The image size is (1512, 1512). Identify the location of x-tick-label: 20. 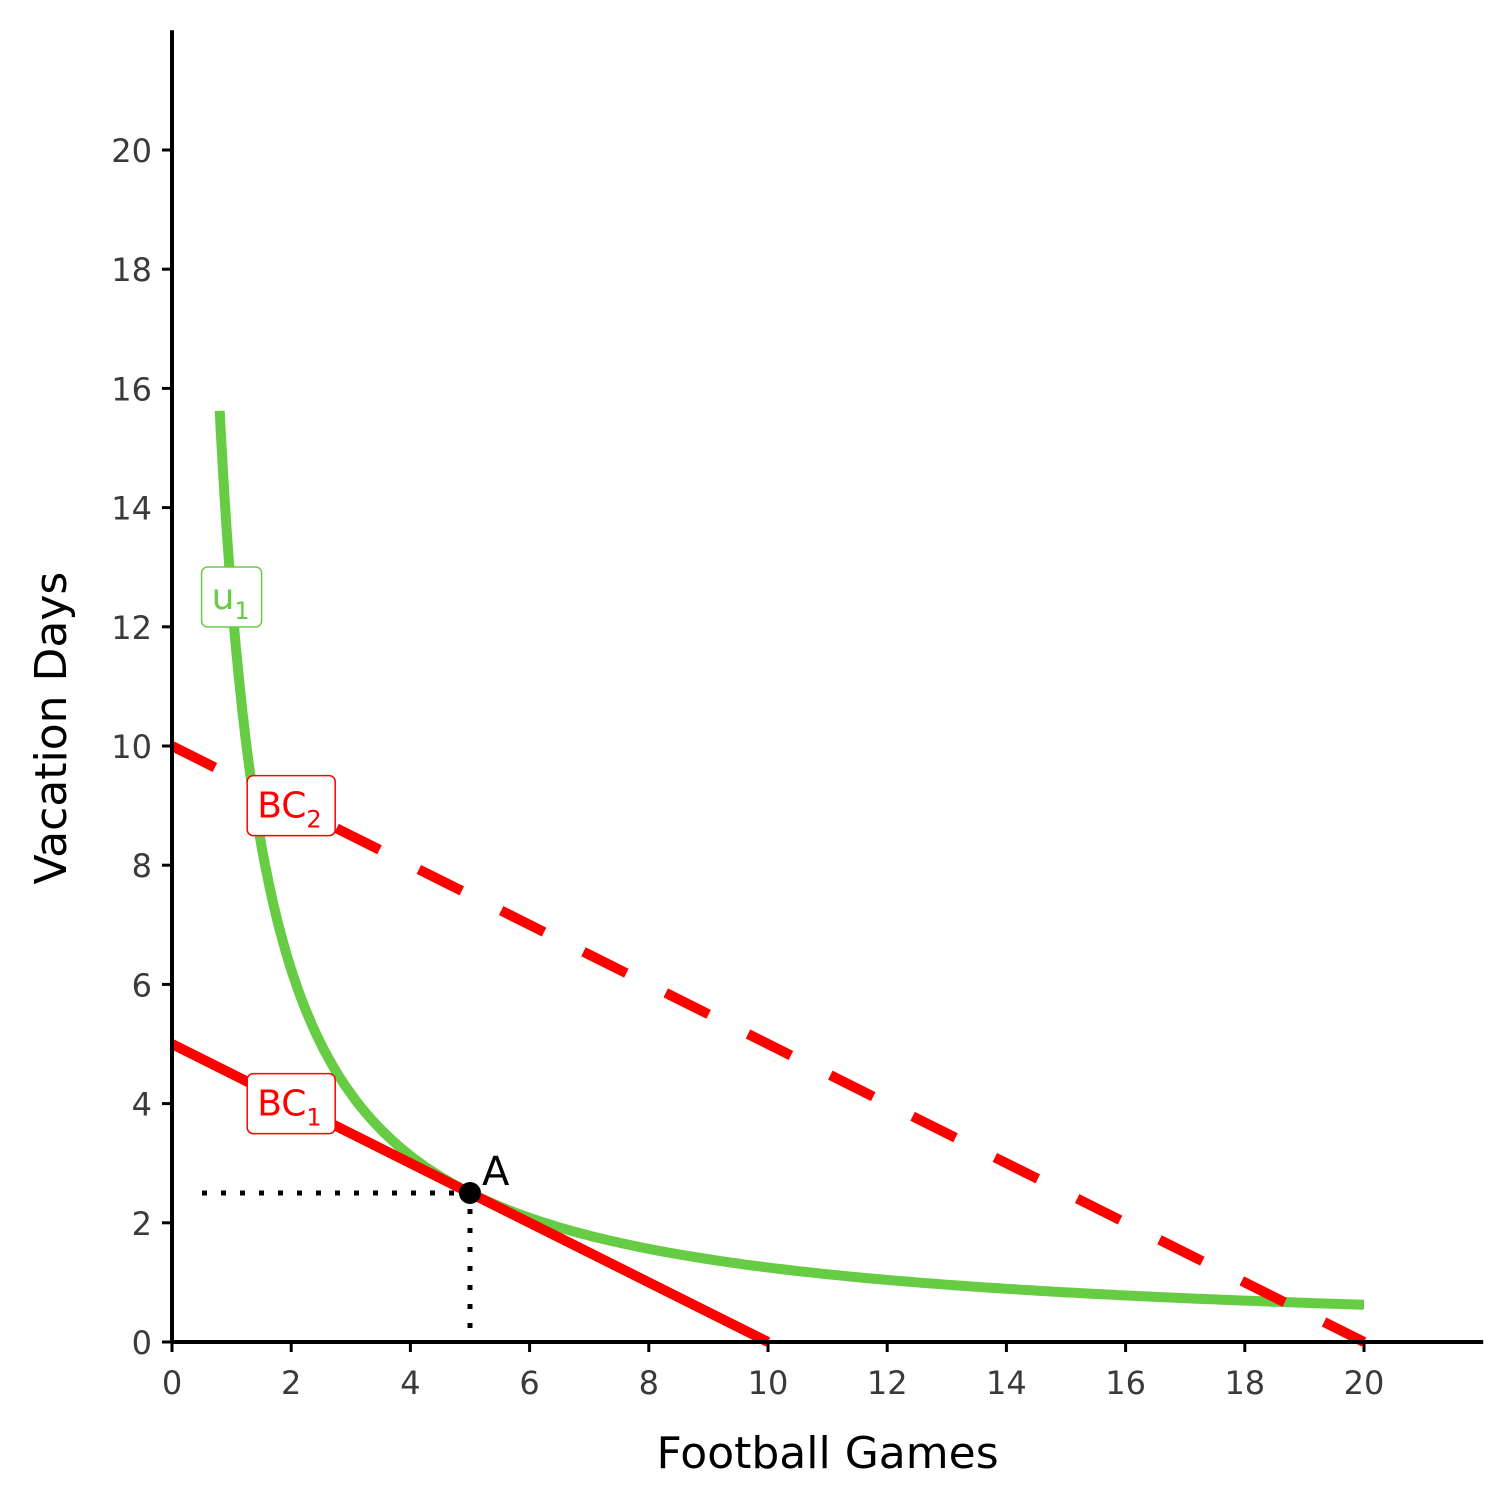
(1364, 1383).